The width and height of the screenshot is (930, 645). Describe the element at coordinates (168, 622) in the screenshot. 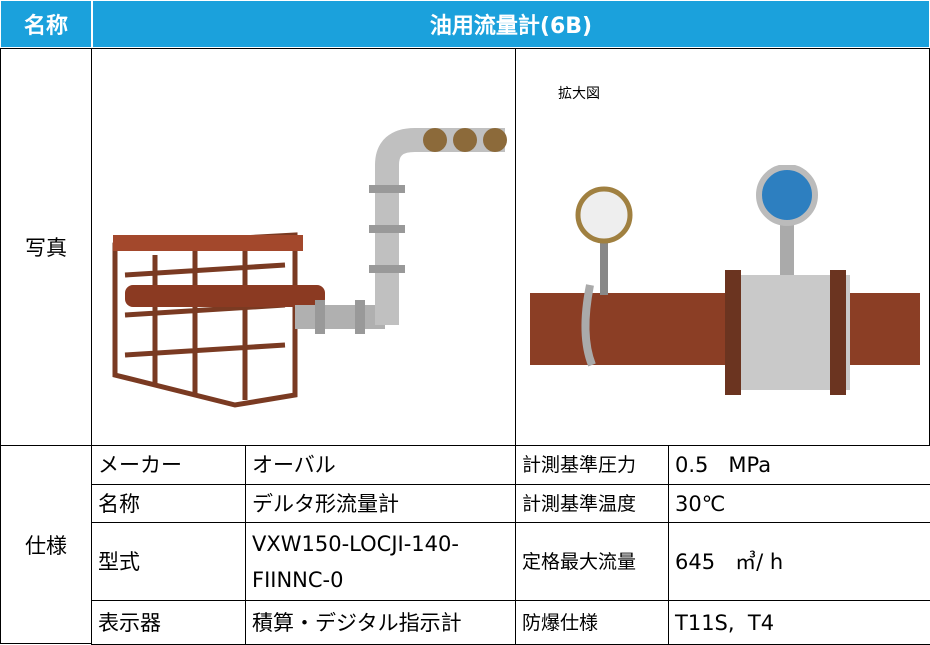

I see `spec-cell: 表示器` at that location.